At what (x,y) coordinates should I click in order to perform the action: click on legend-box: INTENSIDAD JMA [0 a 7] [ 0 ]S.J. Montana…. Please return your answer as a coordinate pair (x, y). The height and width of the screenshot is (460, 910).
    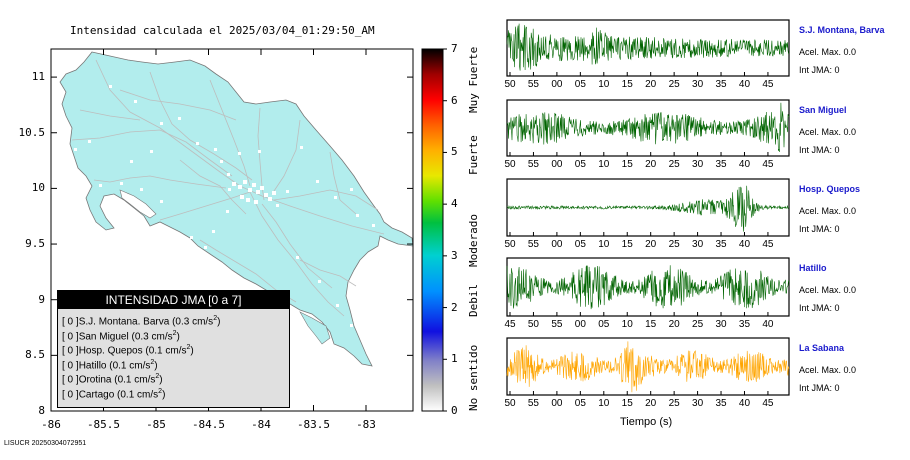
    Looking at the image, I should click on (173, 349).